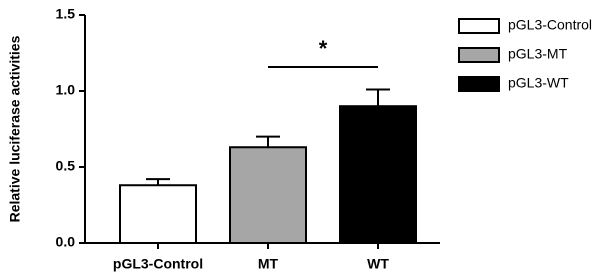  Describe the element at coordinates (538, 54) in the screenshot. I see `legend-label: pGL3-MT` at that location.